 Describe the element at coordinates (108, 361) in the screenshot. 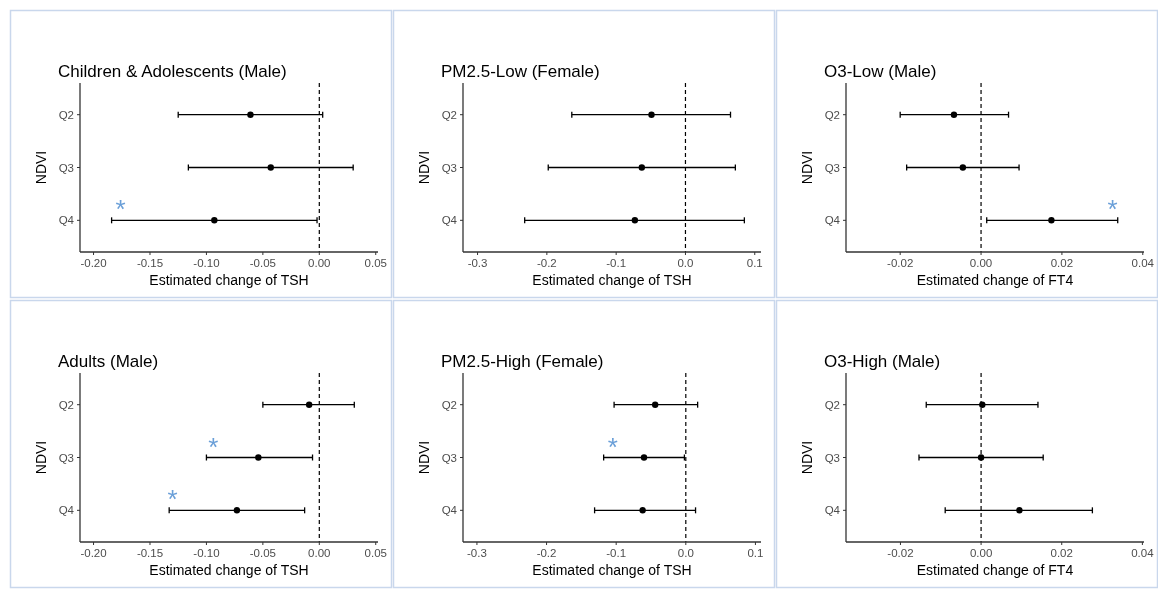

I see `chart-title: Adults (Male)` at that location.